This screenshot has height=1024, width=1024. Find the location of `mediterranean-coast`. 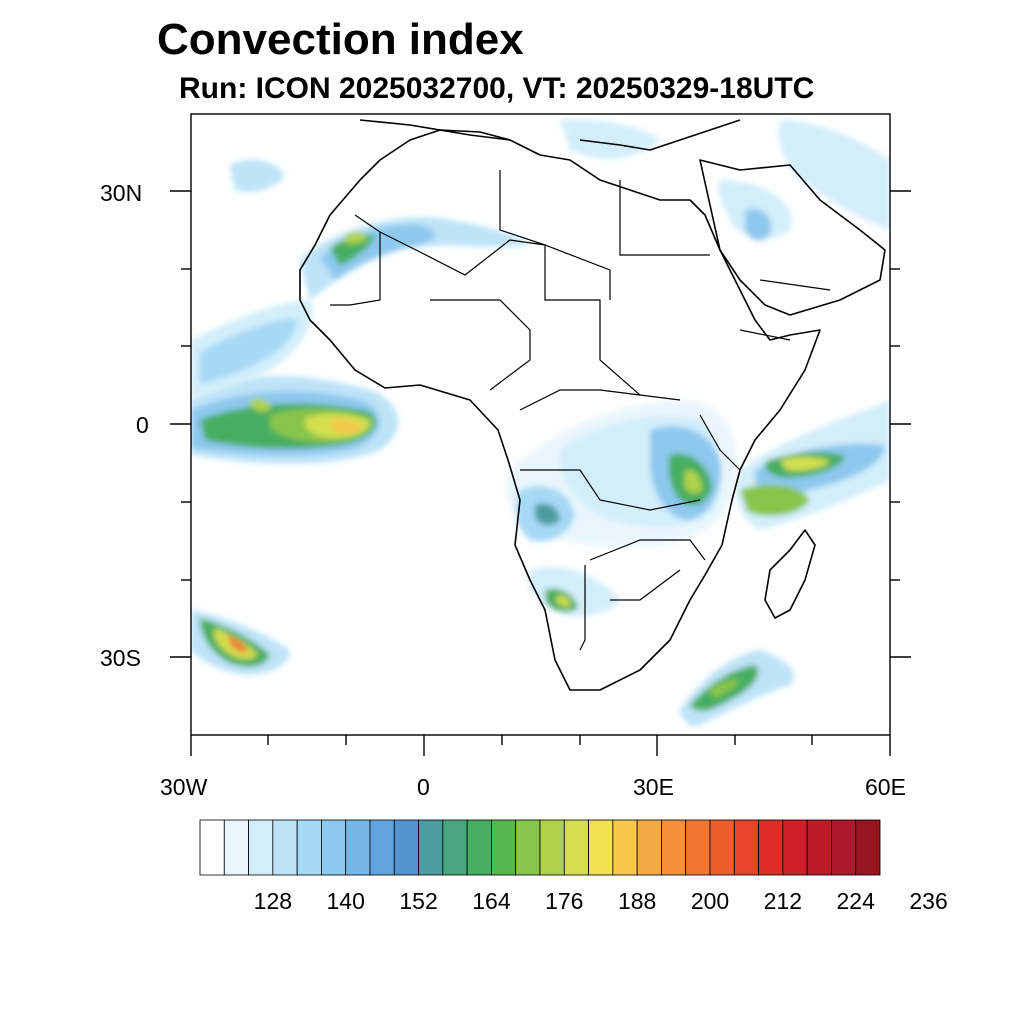

mediterranean-coast is located at coordinates (550, 135).